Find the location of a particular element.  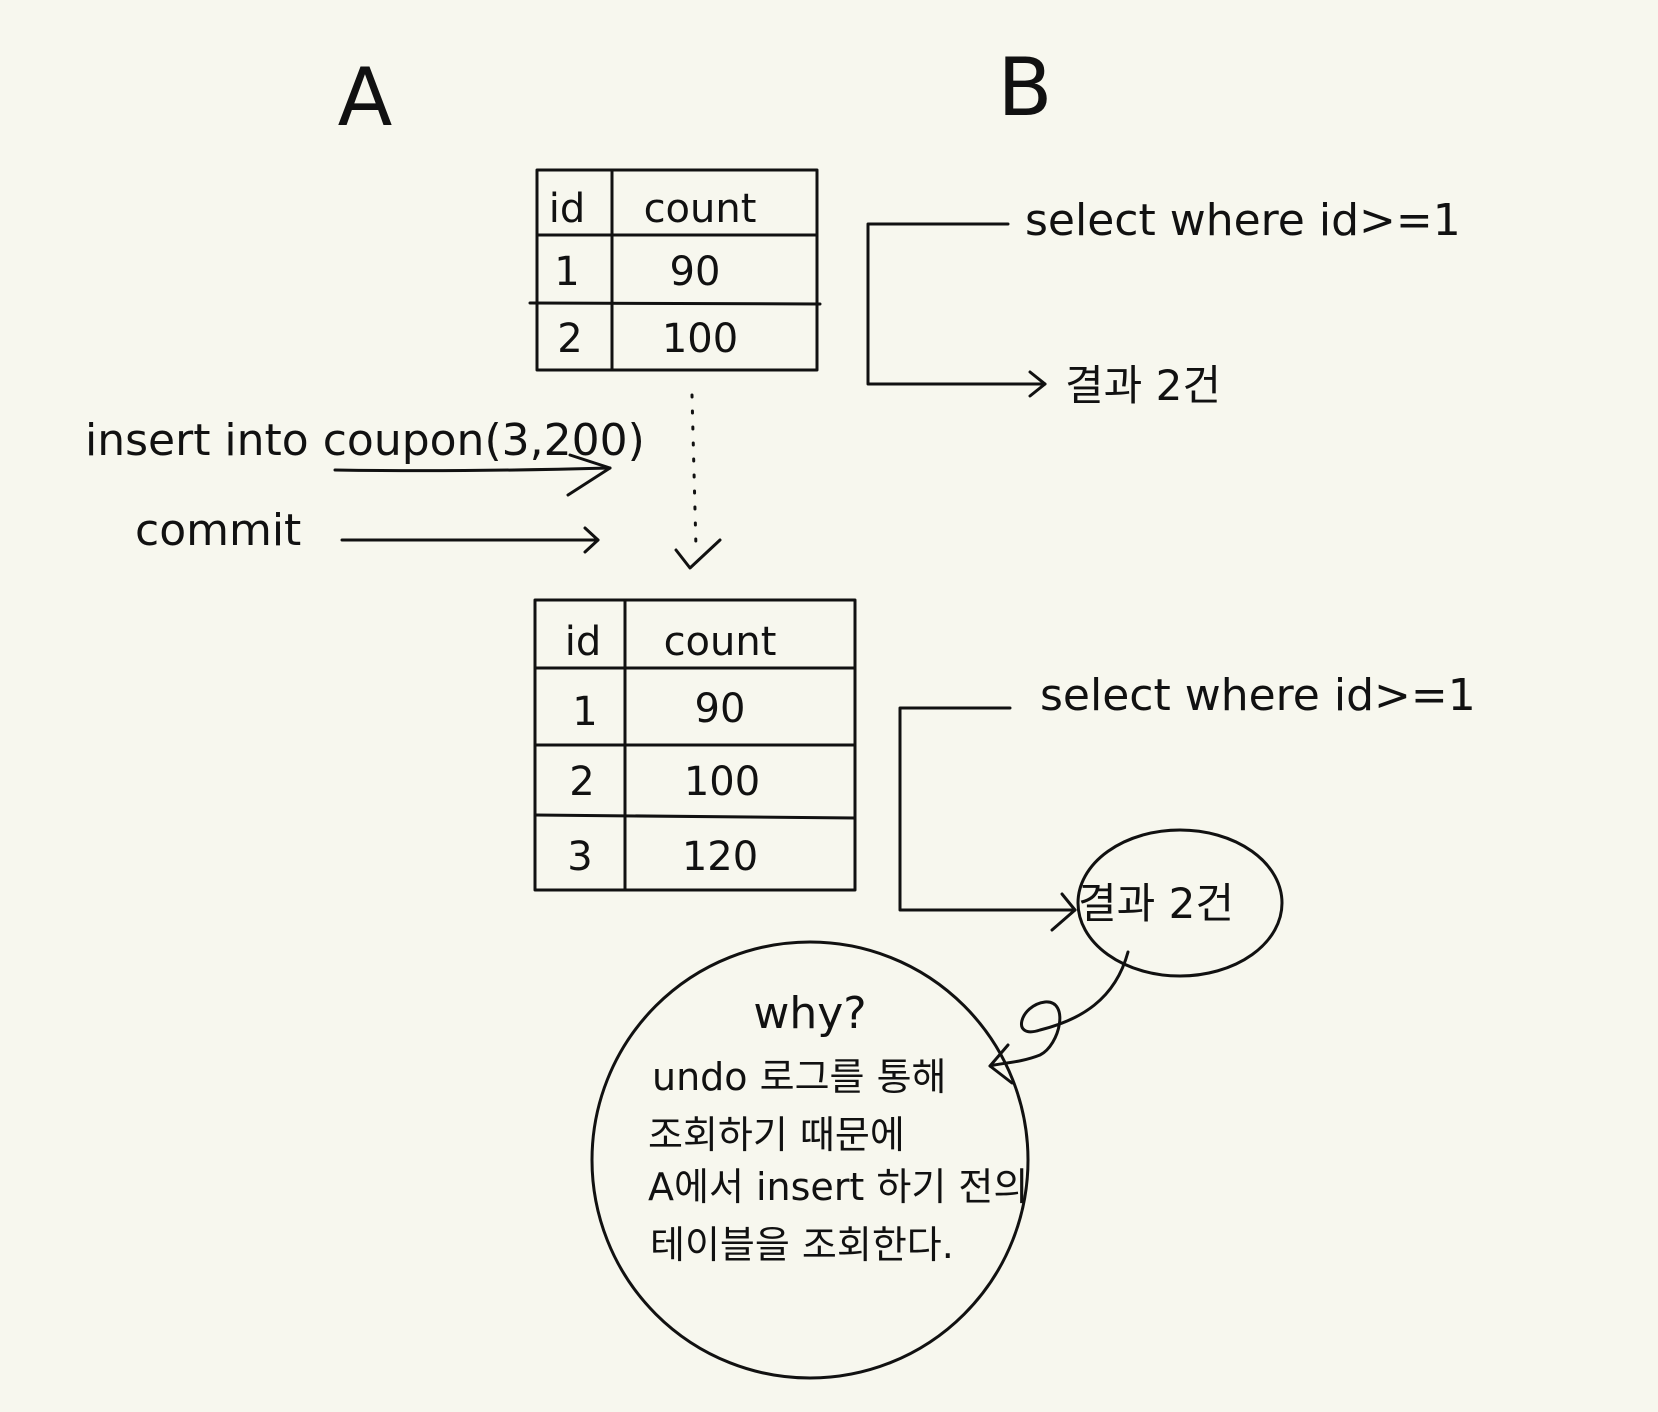

table-after-cell: 3 is located at coordinates (579, 857).